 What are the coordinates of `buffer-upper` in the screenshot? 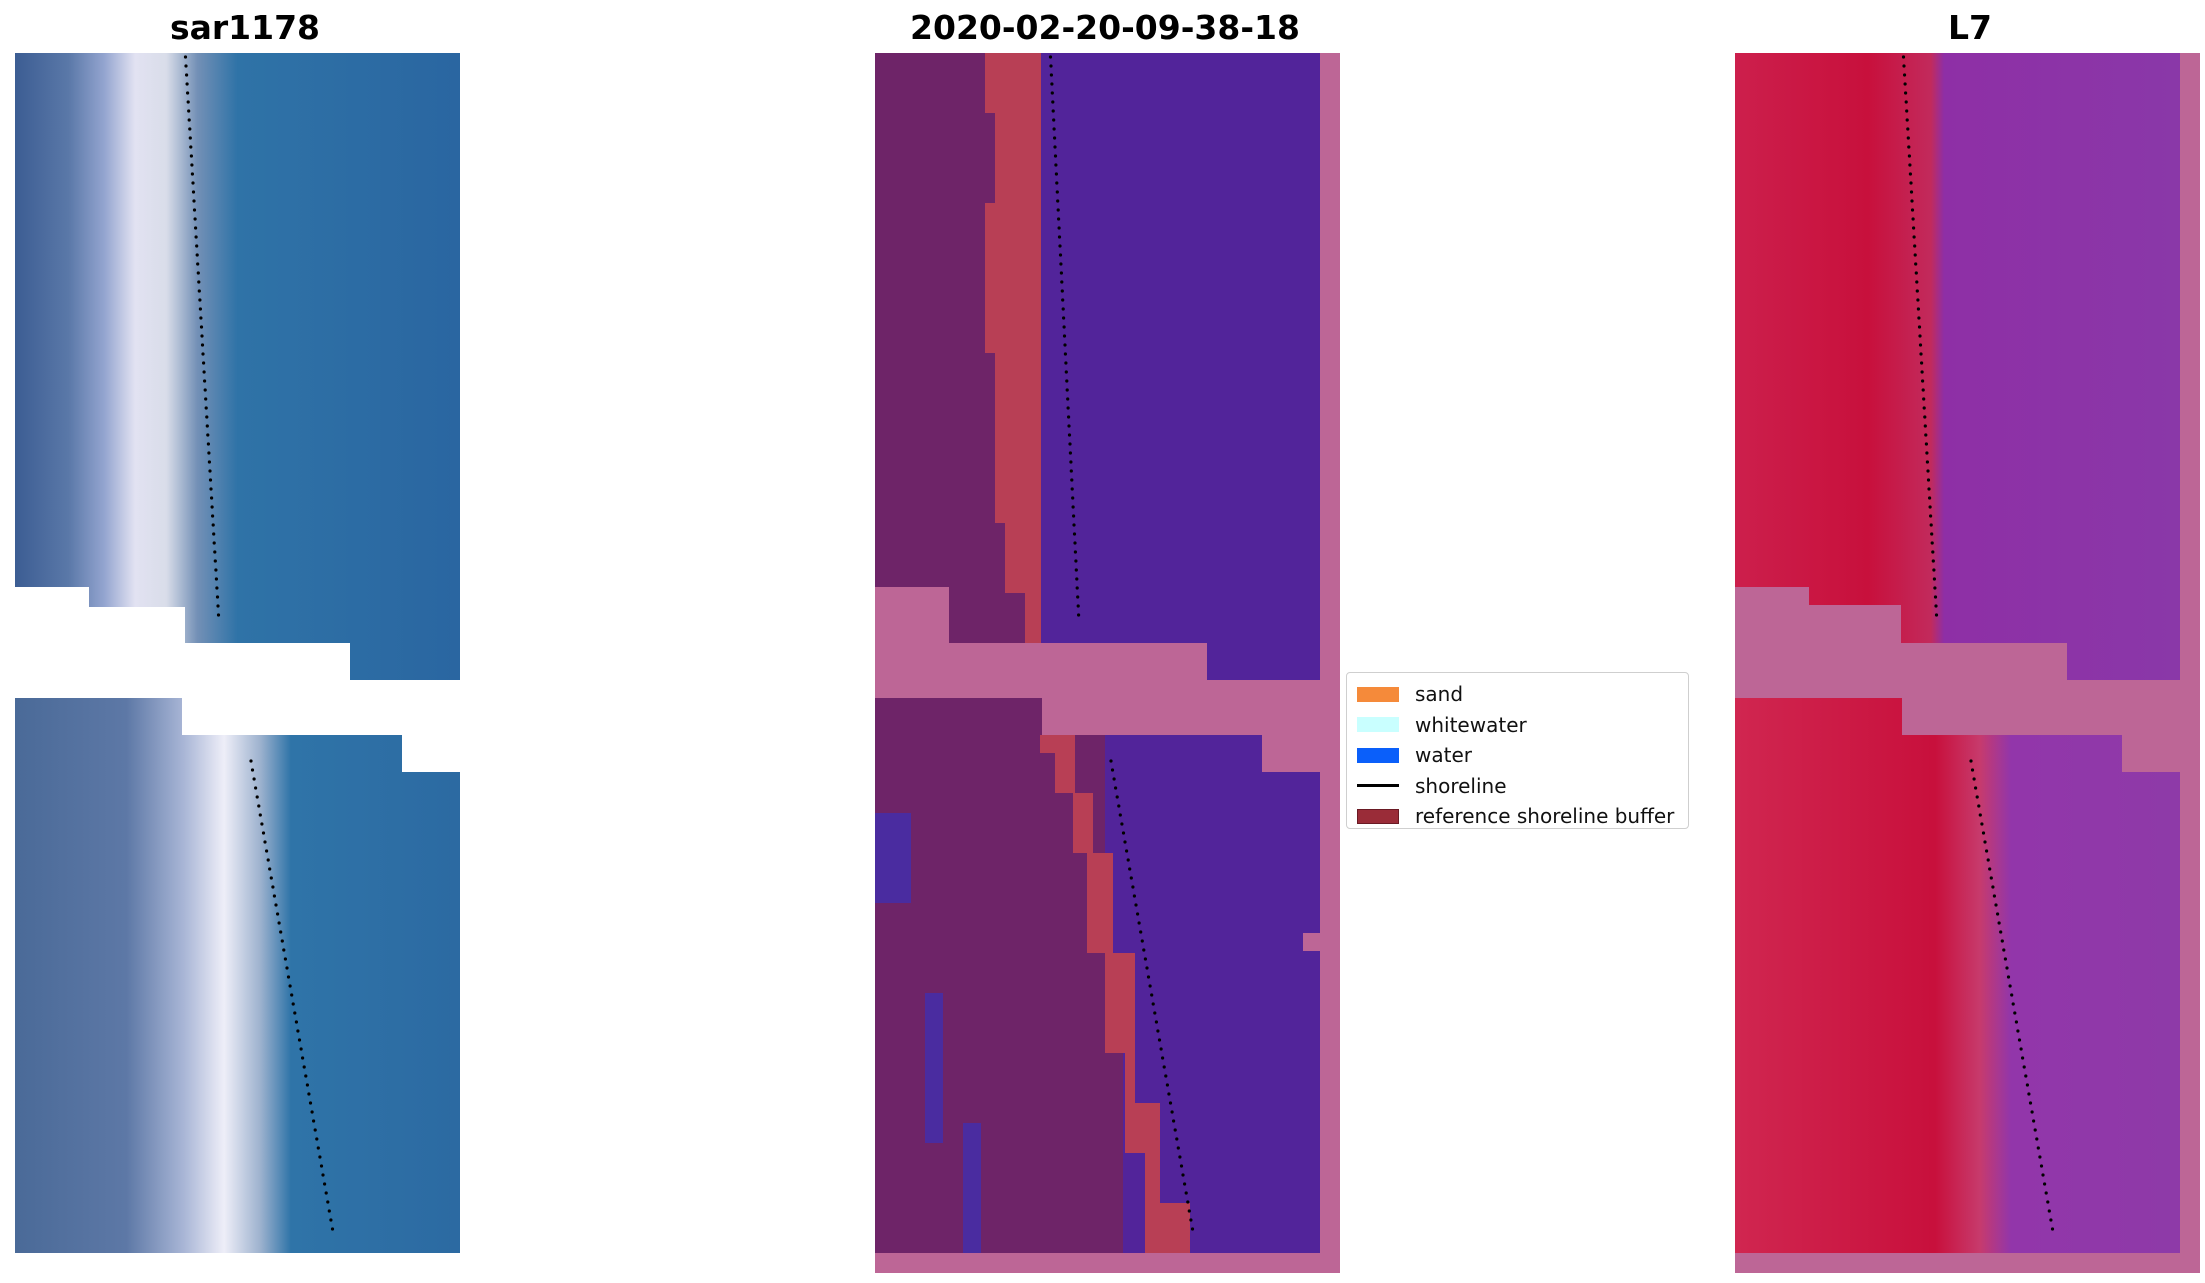 It's located at (1013, 348).